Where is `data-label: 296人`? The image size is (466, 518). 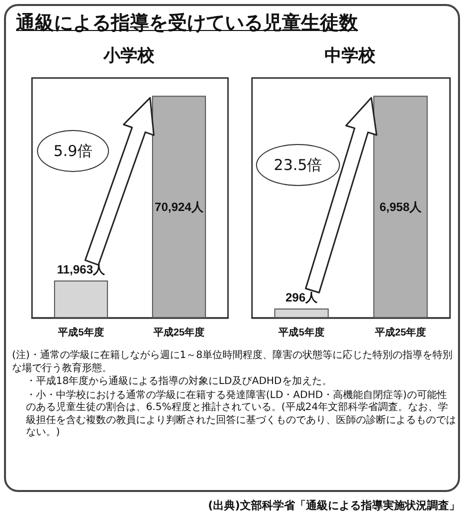 data-label: 296人 is located at coordinates (302, 297).